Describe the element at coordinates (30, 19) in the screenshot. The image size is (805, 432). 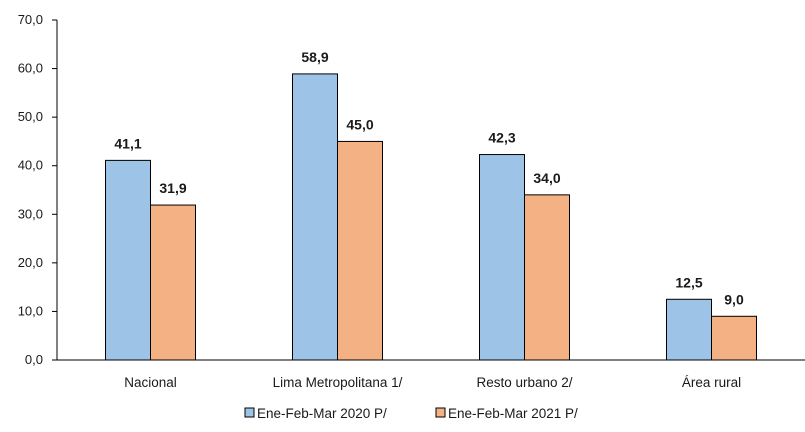
I see `y-tick-label: 70,0` at that location.